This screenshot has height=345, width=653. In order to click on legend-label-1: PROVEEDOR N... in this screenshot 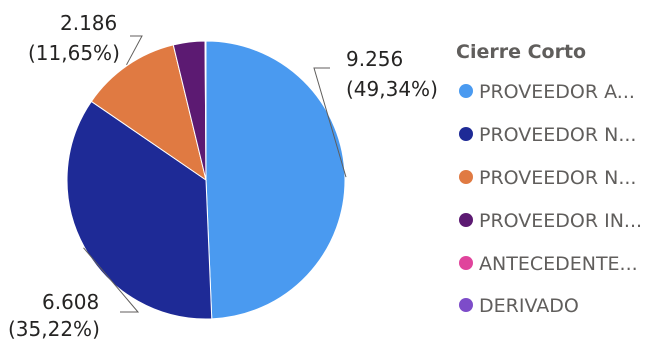, I will do `click(557, 135)`.